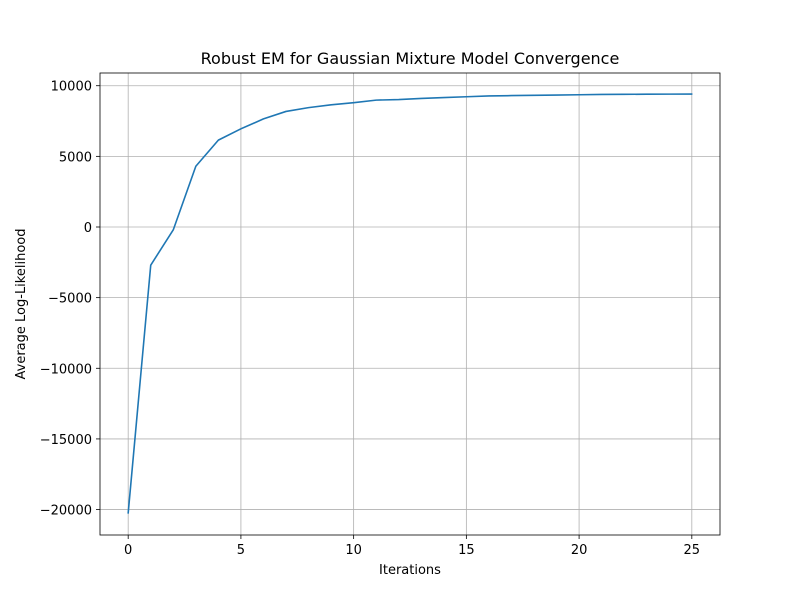  Describe the element at coordinates (70, 299) in the screenshot. I see `y-tick-label: −5000` at that location.